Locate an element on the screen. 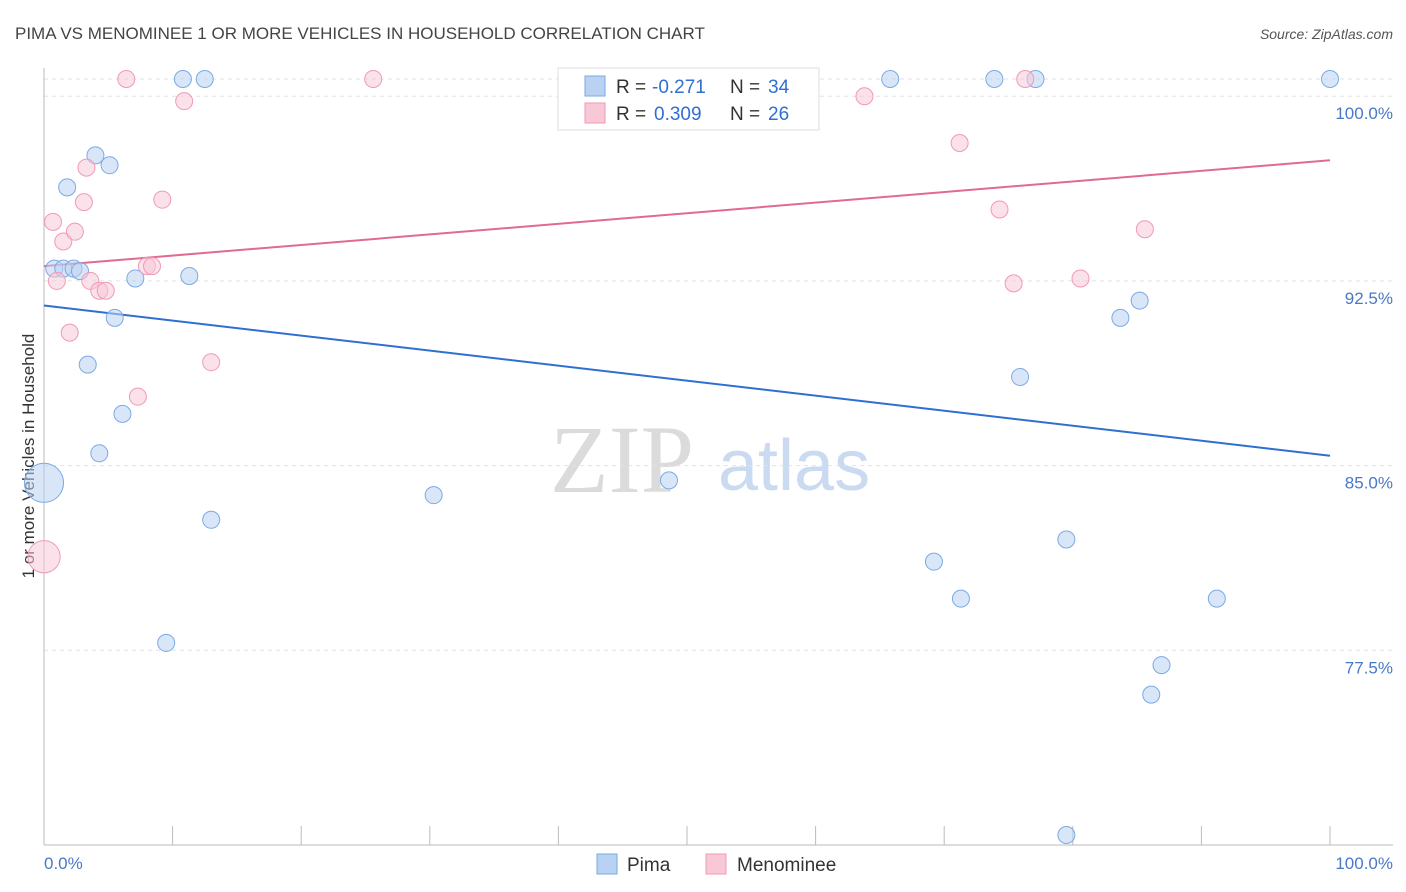 This screenshot has height=892, width=1406. watermark-zip: ZIP is located at coordinates (622, 459).